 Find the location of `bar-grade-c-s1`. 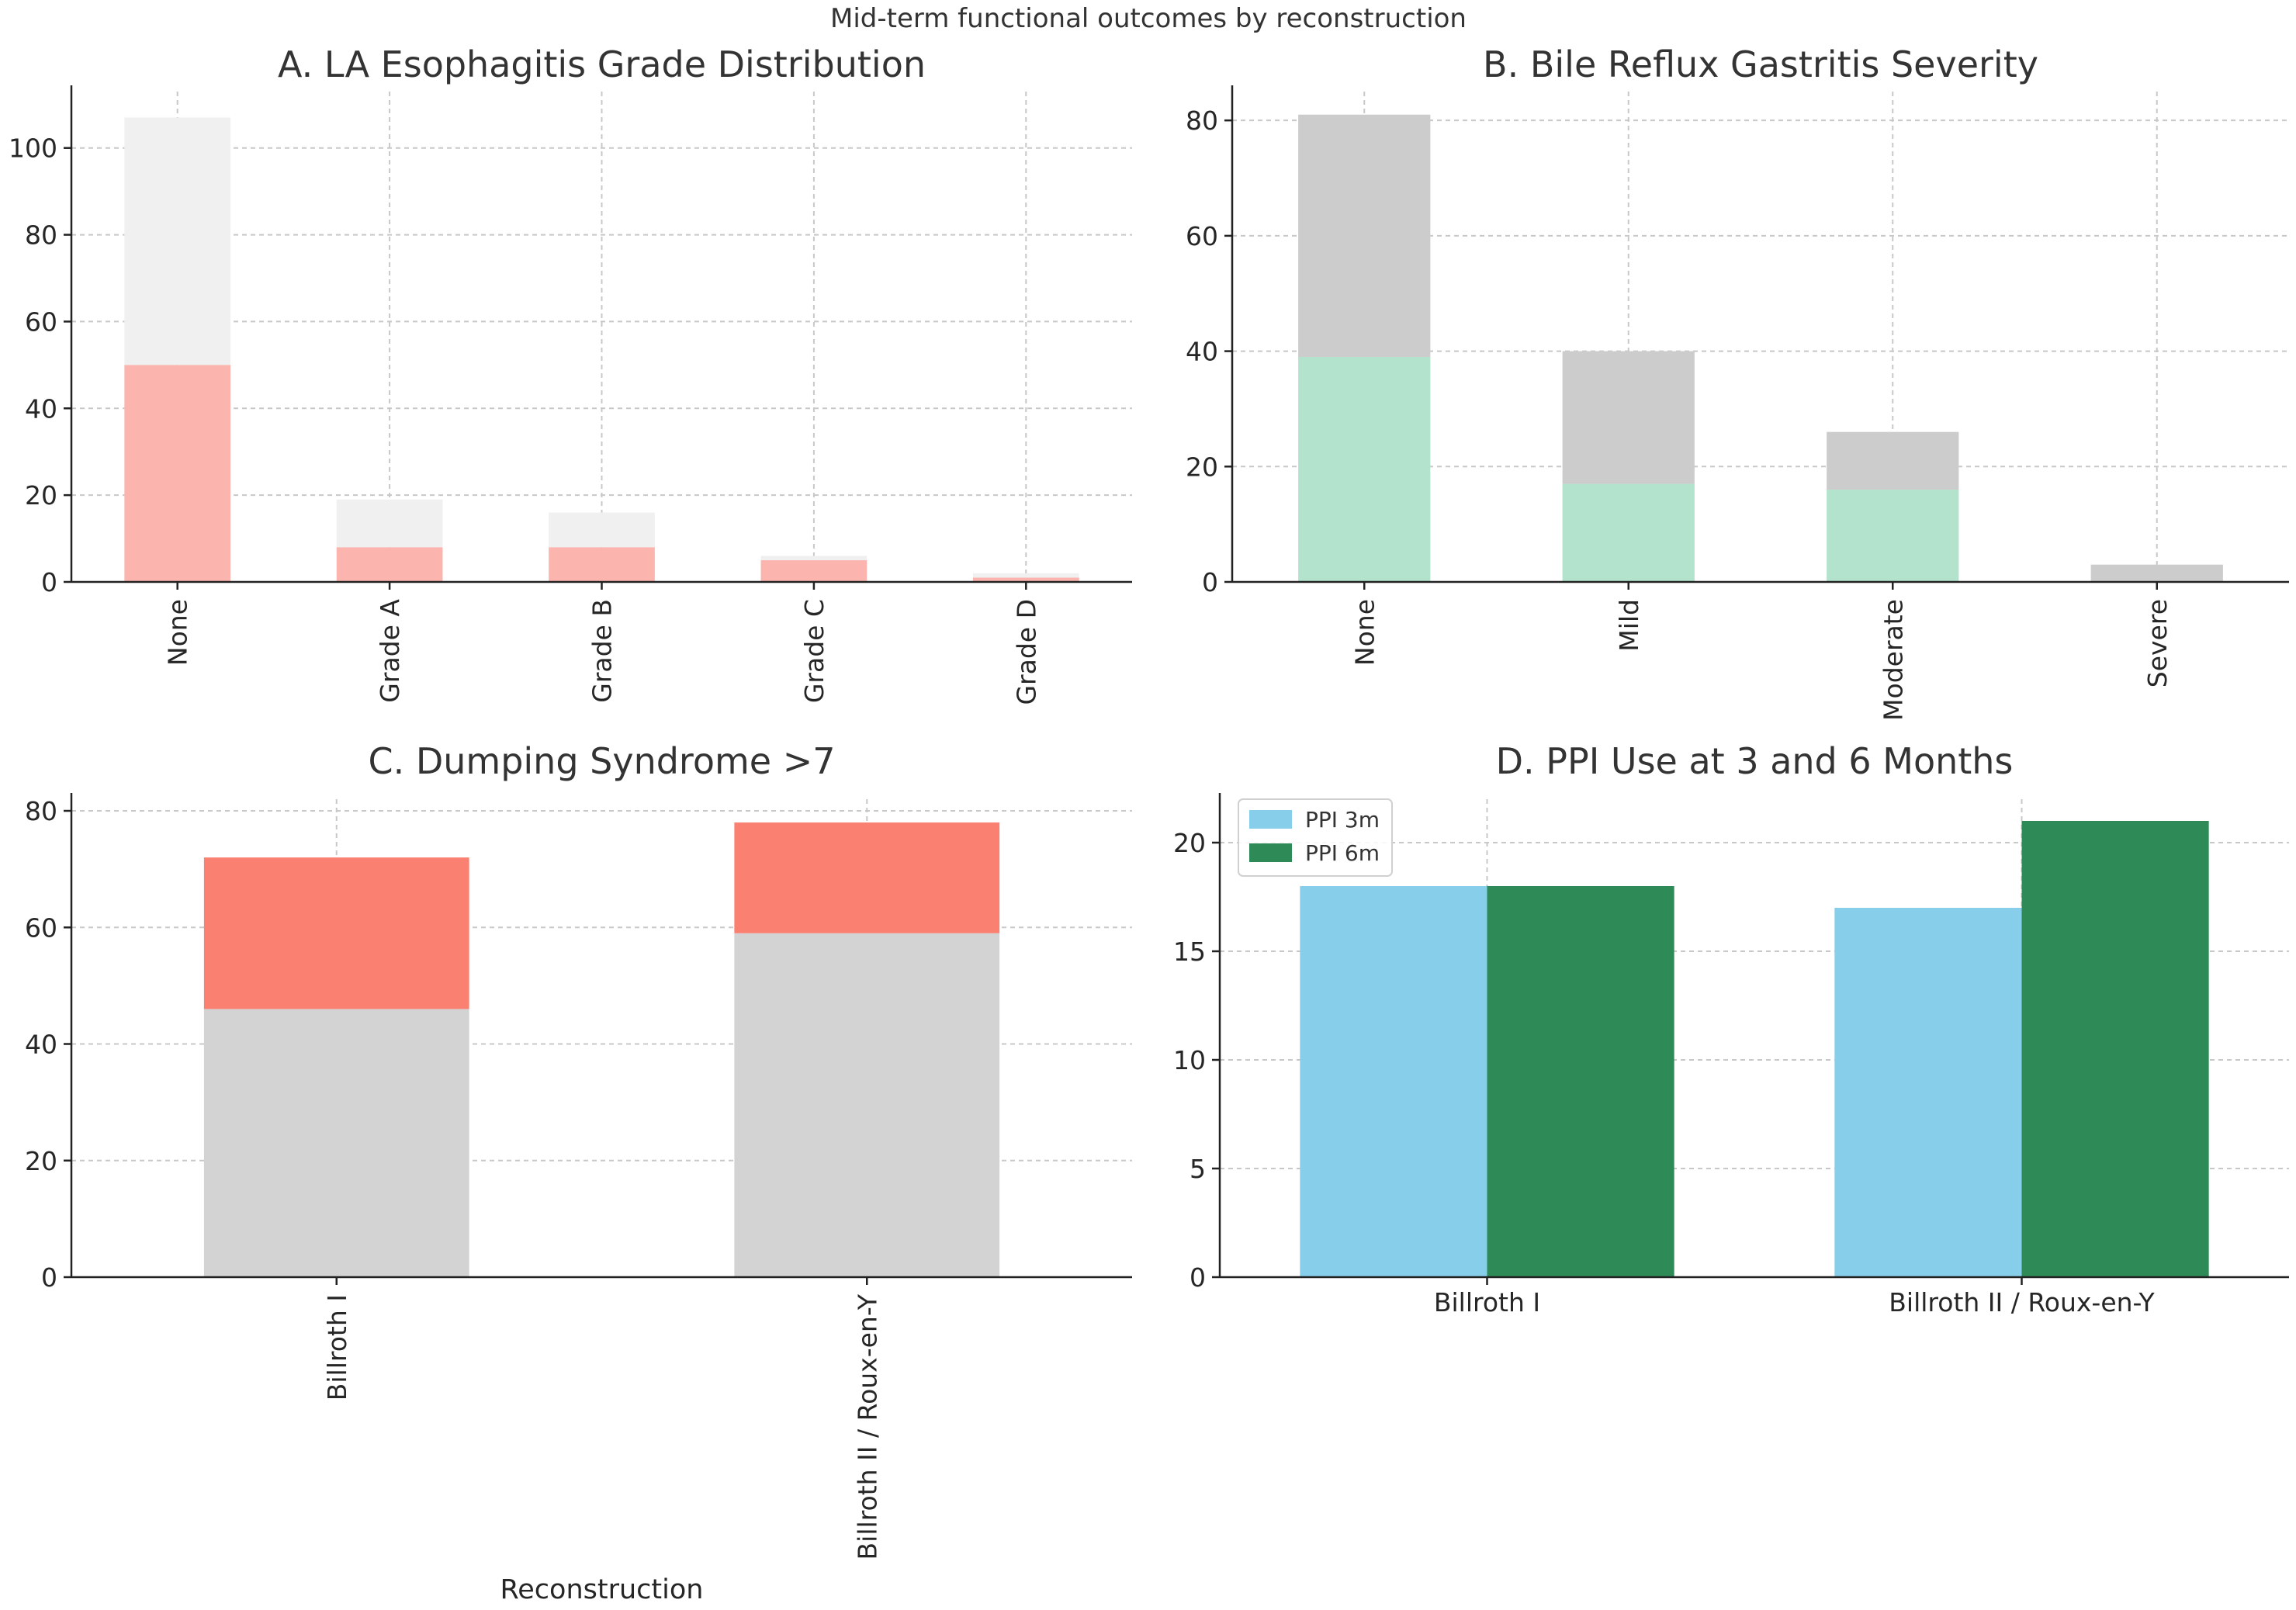

bar-grade-c-s1 is located at coordinates (814, 571).